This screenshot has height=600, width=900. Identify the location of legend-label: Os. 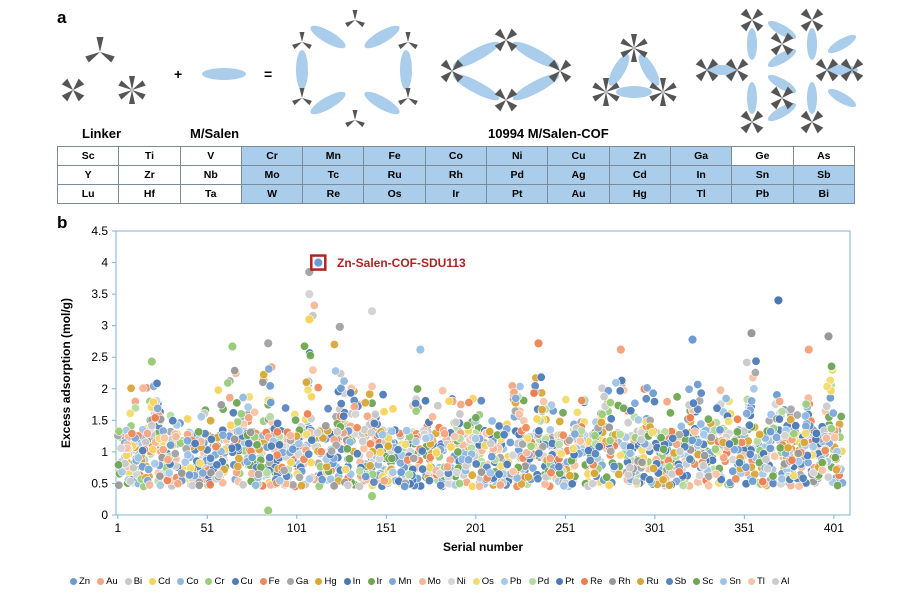
(487, 581).